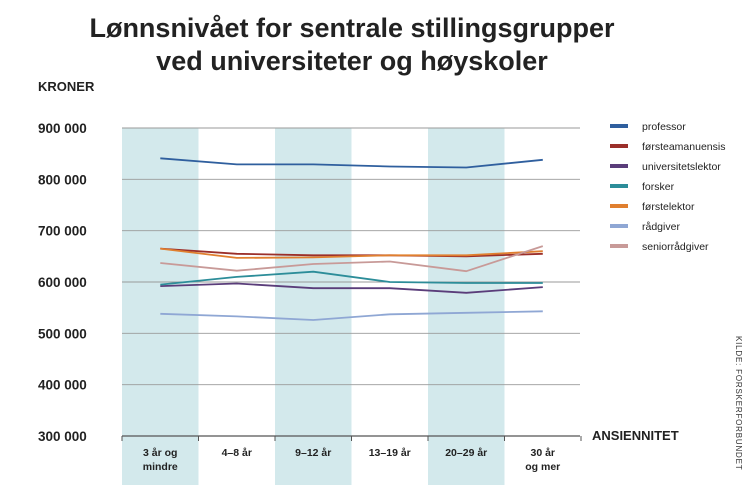 The height and width of the screenshot is (500, 753). I want to click on legend-label: professor, so click(664, 127).